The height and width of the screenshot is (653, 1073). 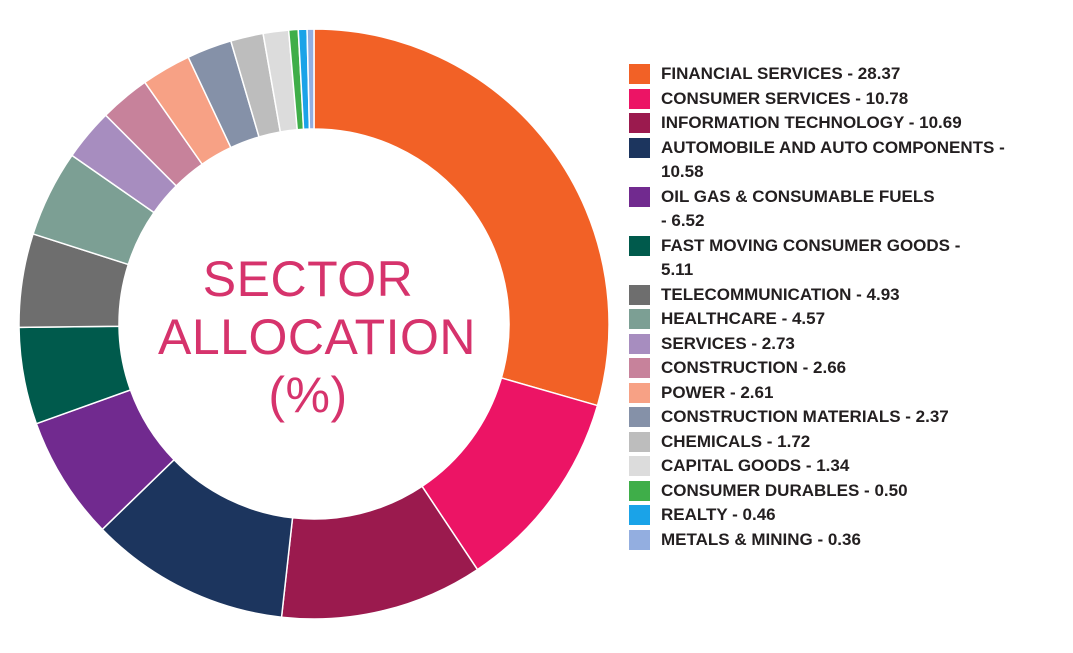 I want to click on legend-item: CONSUMER DURABLES - 0.50, so click(x=849, y=491).